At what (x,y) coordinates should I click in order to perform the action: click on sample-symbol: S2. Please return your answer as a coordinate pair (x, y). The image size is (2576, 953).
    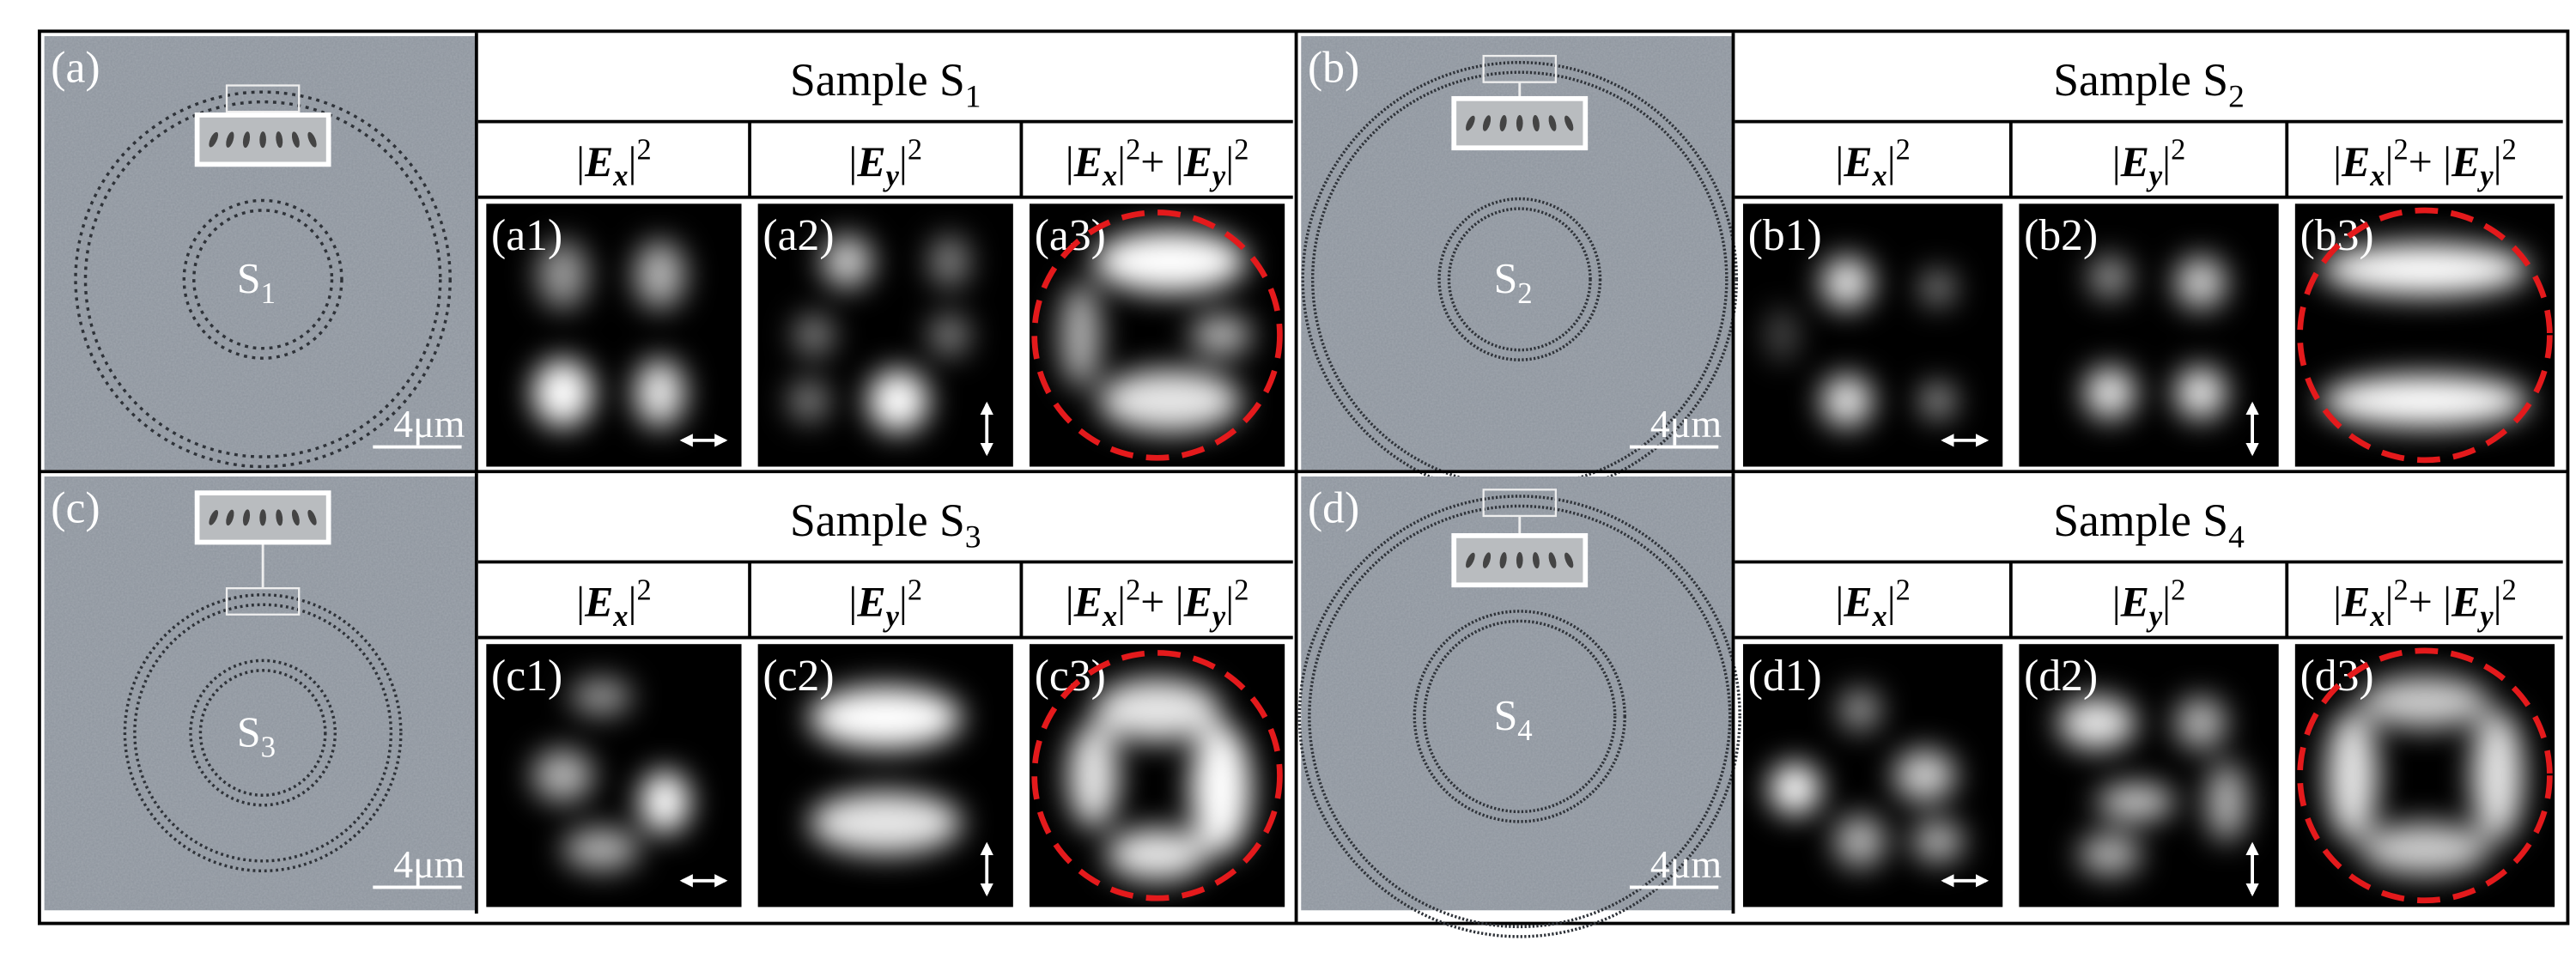
    Looking at the image, I should click on (1513, 283).